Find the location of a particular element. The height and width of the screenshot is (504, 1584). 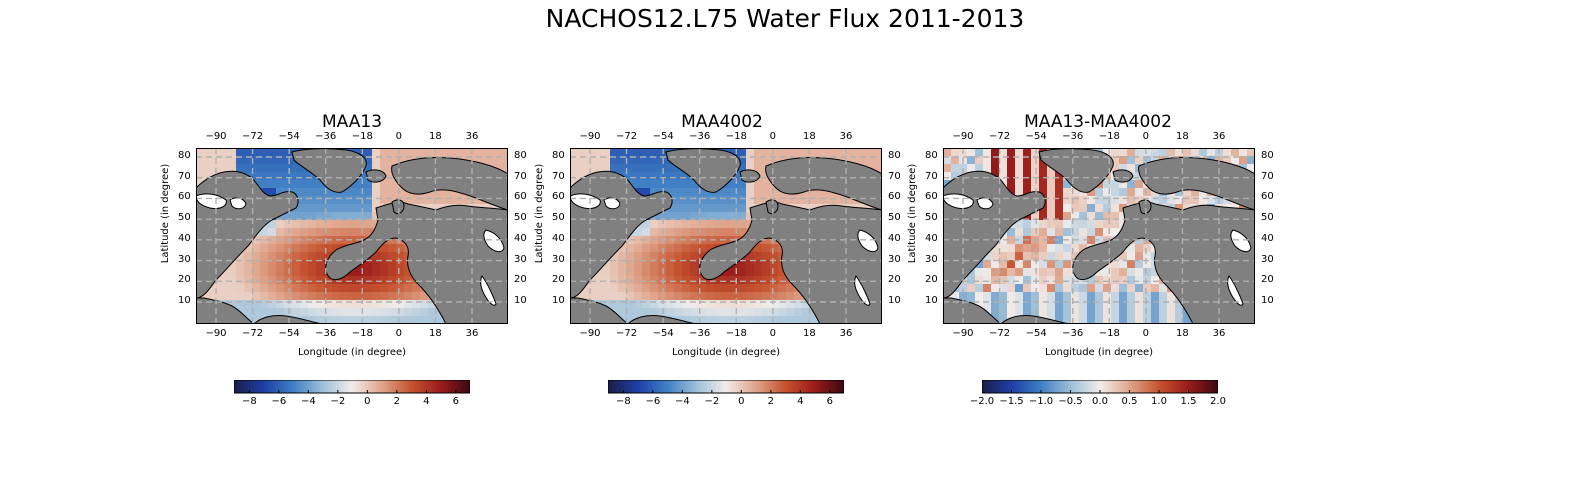

figure-title: NACHOS12.L75 Water Flux 2011-2013 is located at coordinates (785, 18).